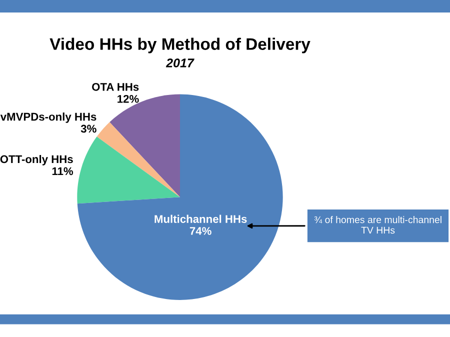  Describe the element at coordinates (115, 86) in the screenshot. I see `slice-label: OTA HHs` at that location.